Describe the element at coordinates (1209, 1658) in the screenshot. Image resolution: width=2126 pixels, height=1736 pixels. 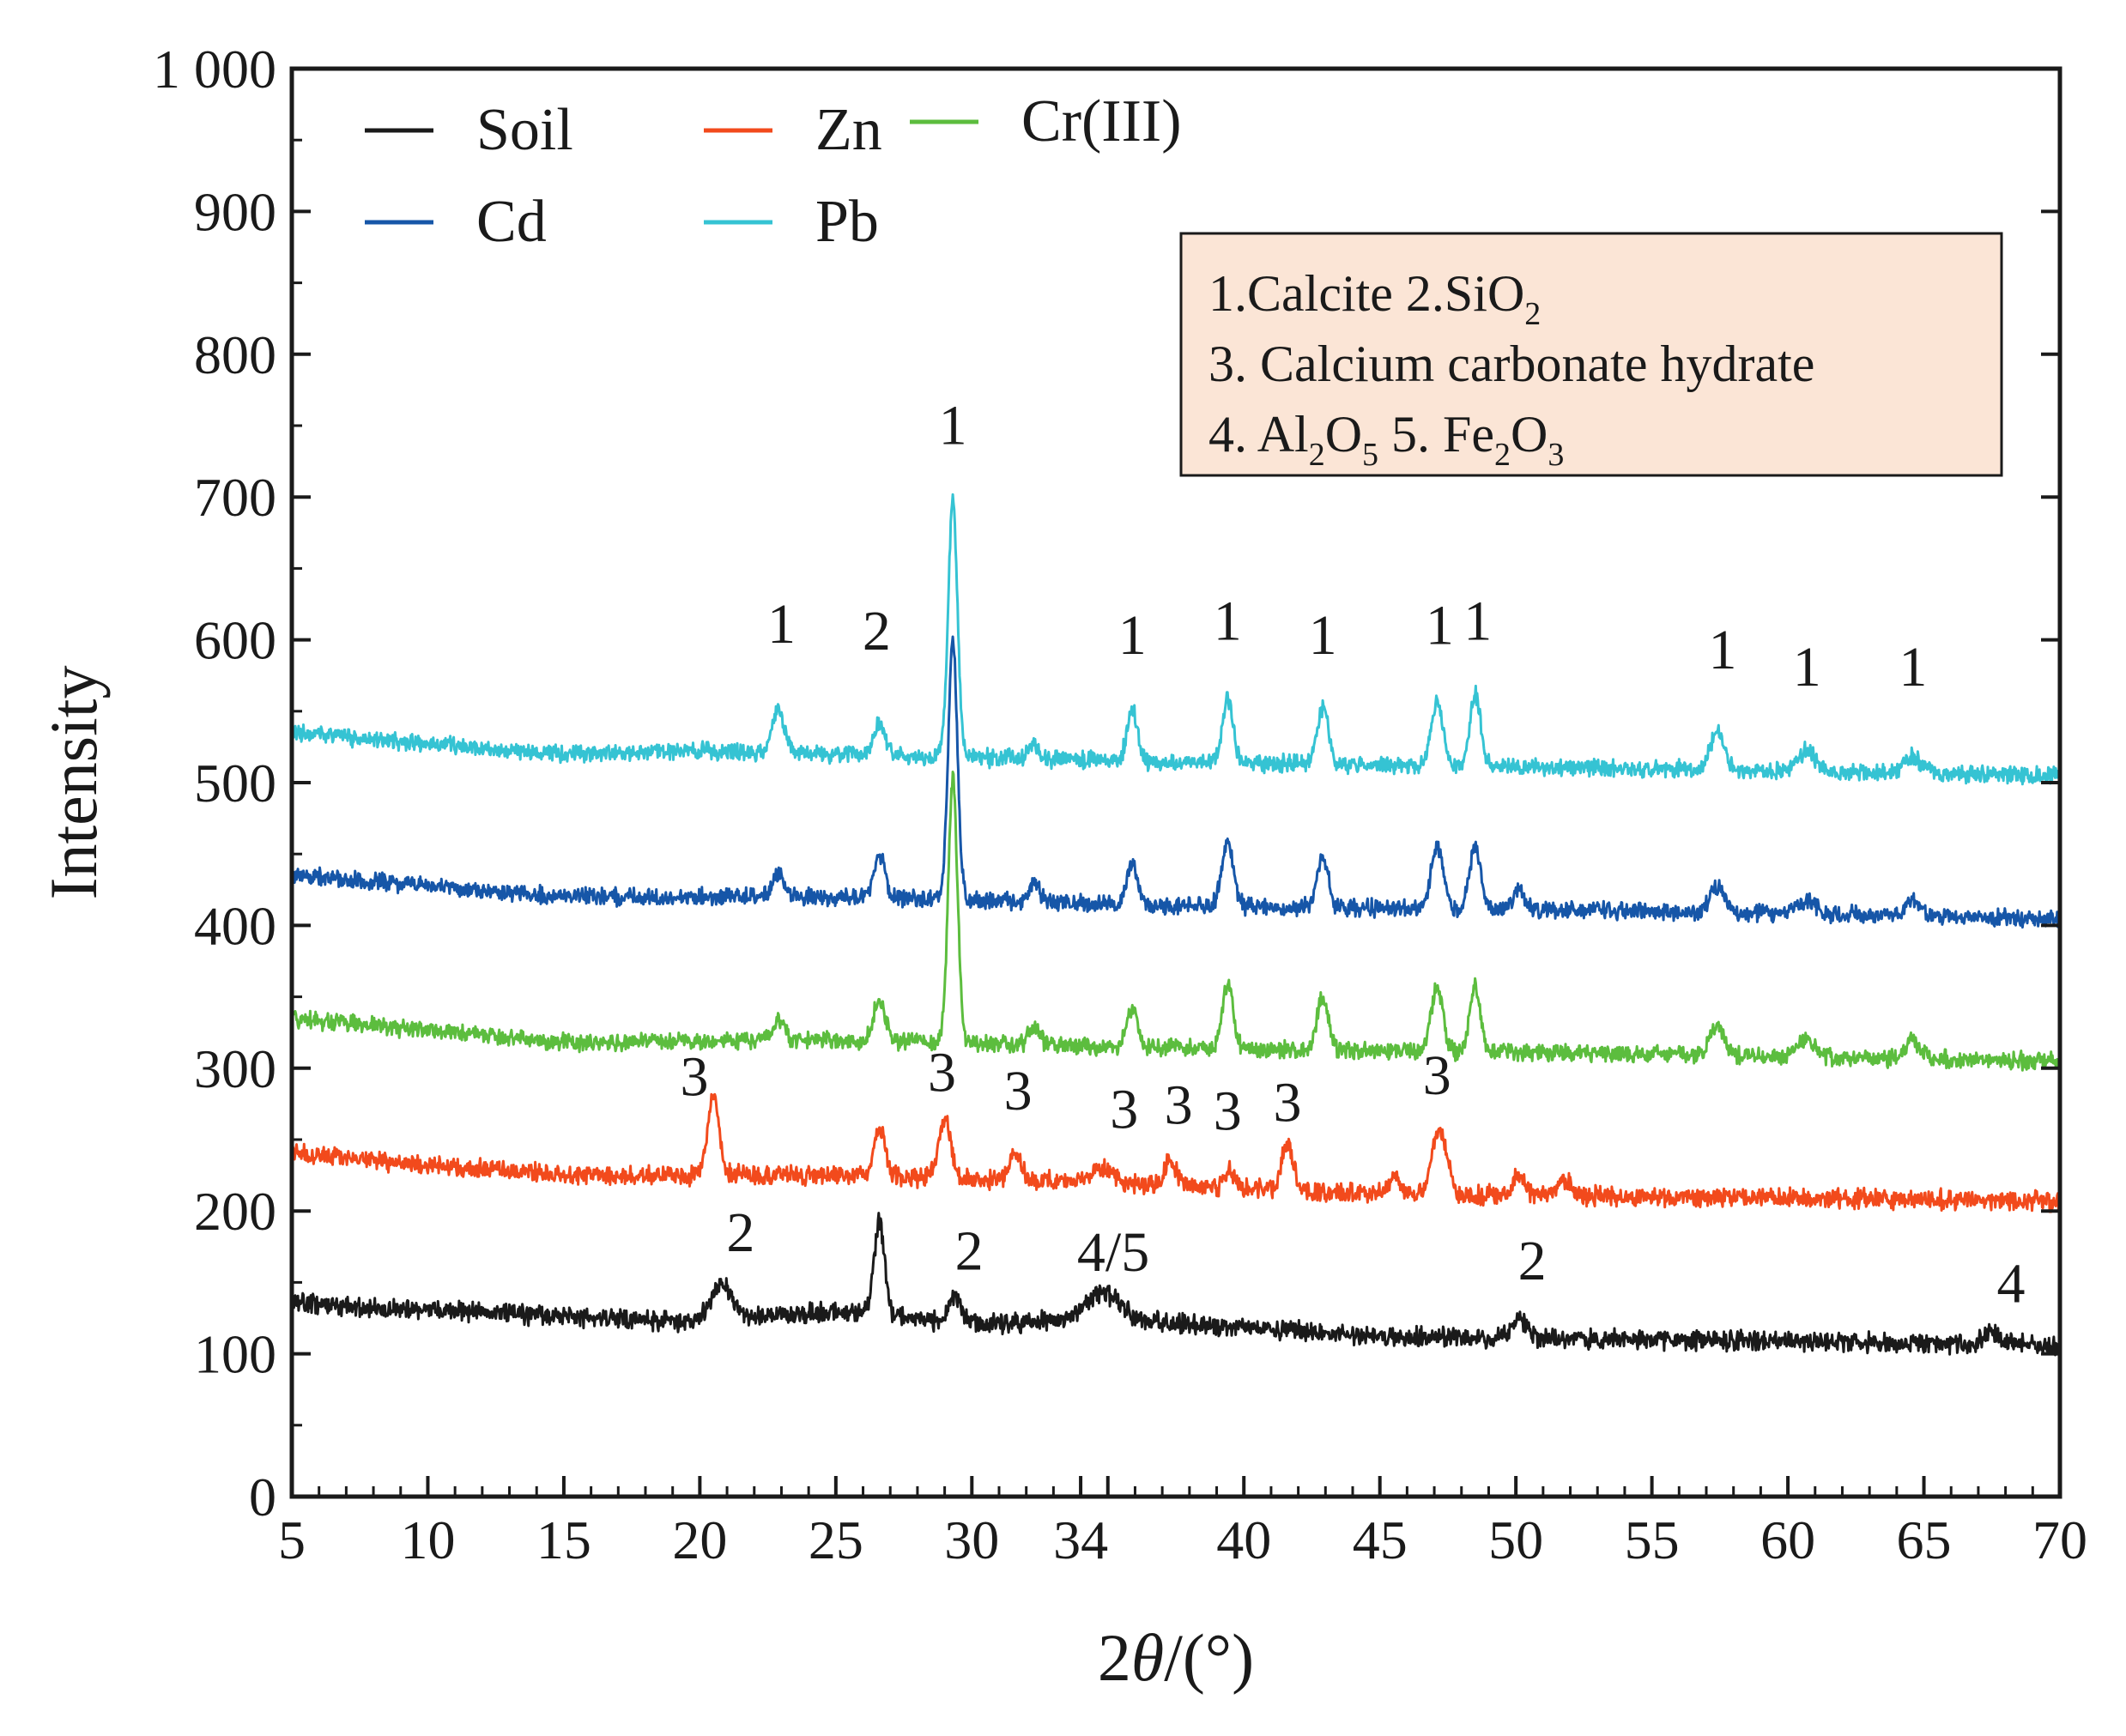
I see `x-axis-title-post: /(°)` at that location.